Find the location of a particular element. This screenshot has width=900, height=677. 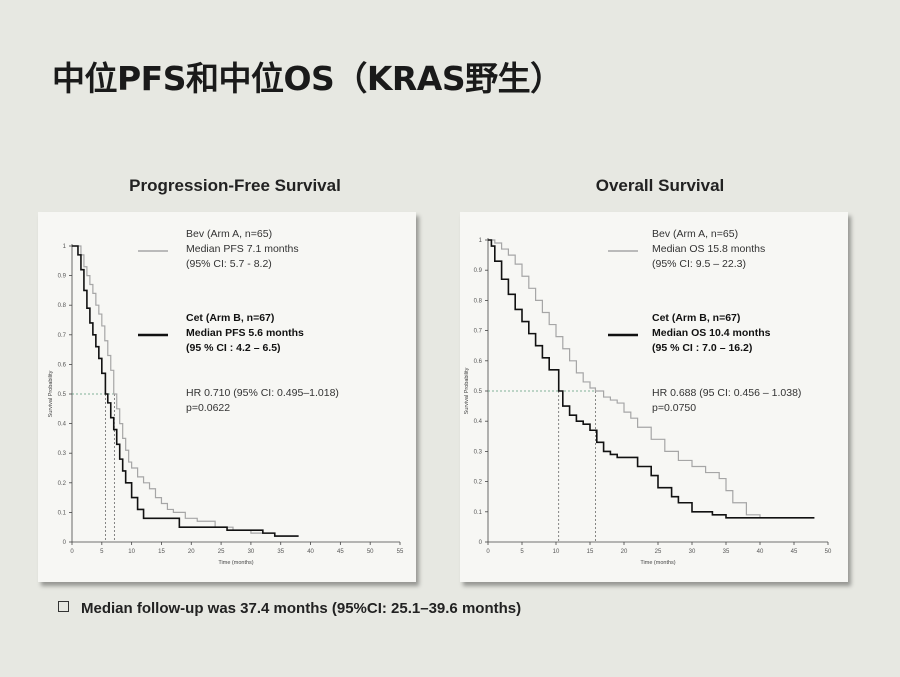

pfs-x-tick-label-7: 35 is located at coordinates (280, 552).